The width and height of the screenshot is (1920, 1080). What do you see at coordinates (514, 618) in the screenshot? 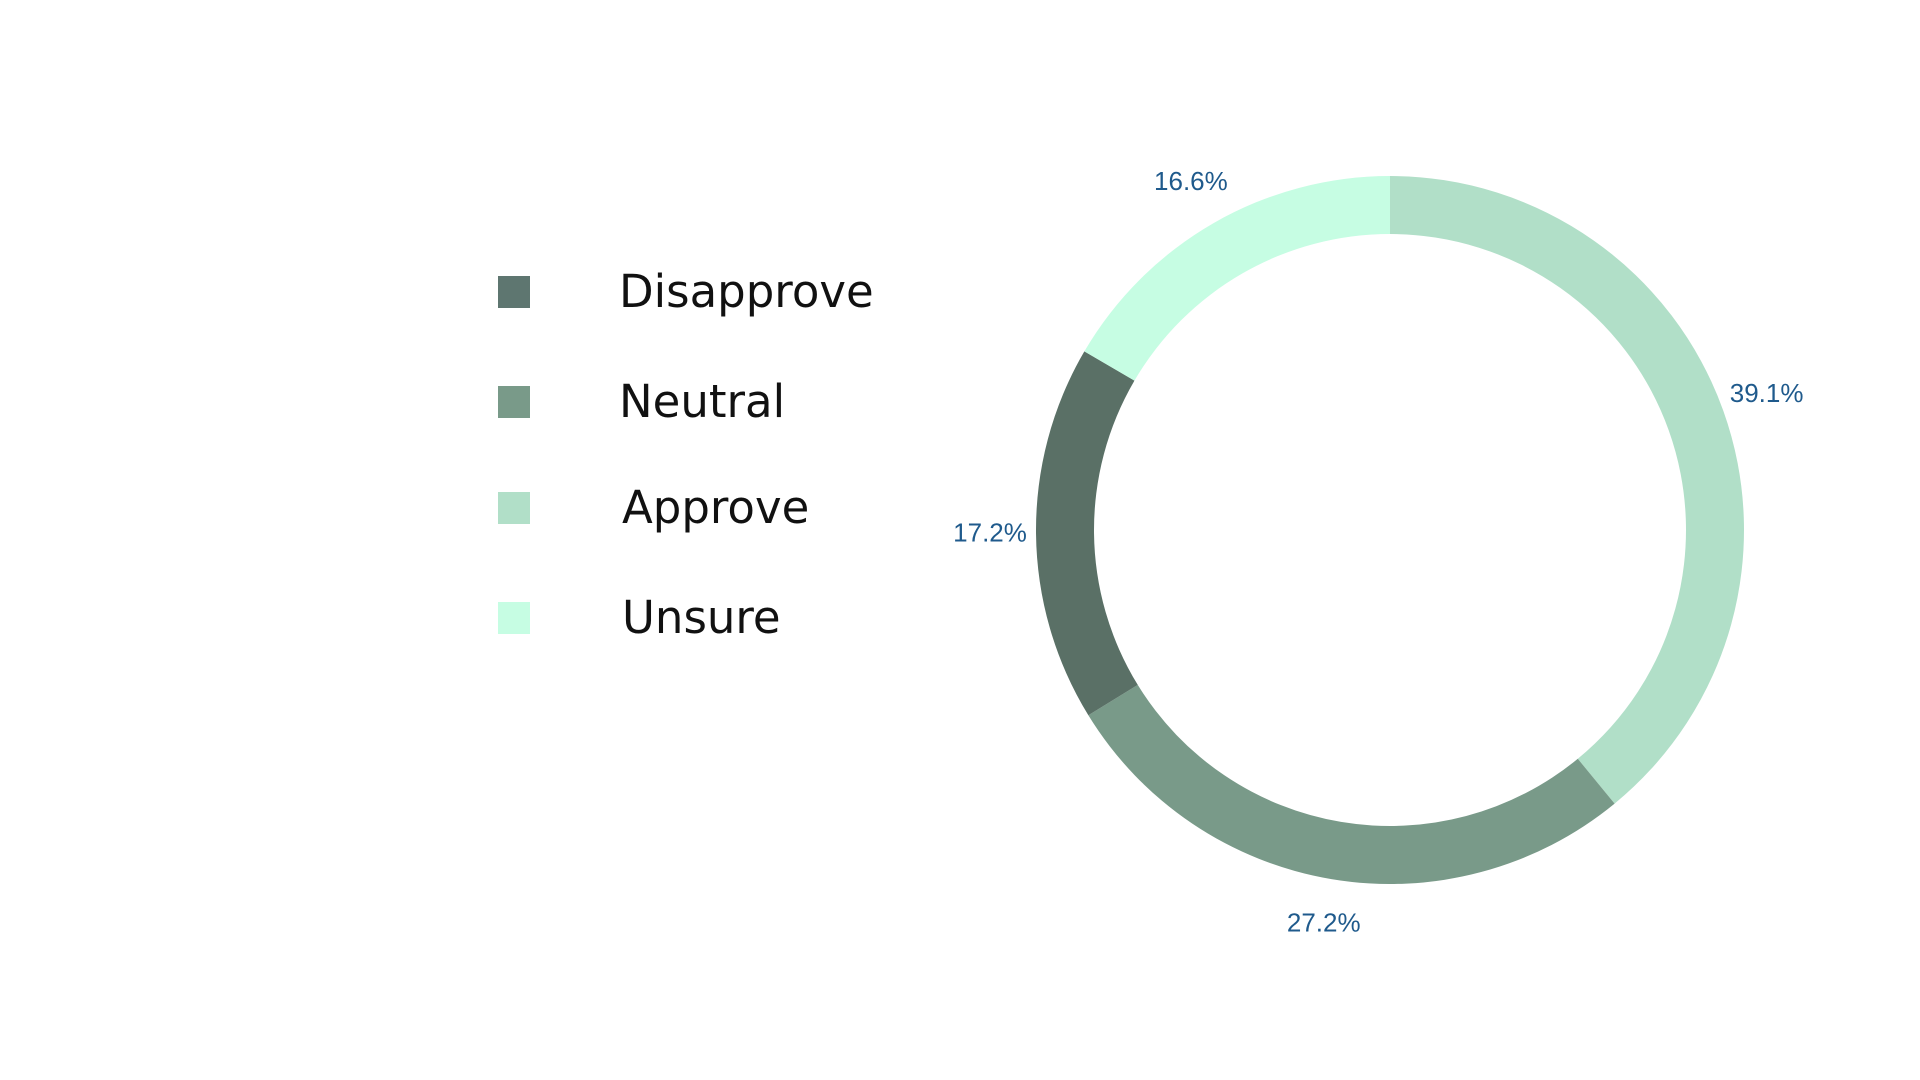
I see `legend-swatch-unsure` at bounding box center [514, 618].